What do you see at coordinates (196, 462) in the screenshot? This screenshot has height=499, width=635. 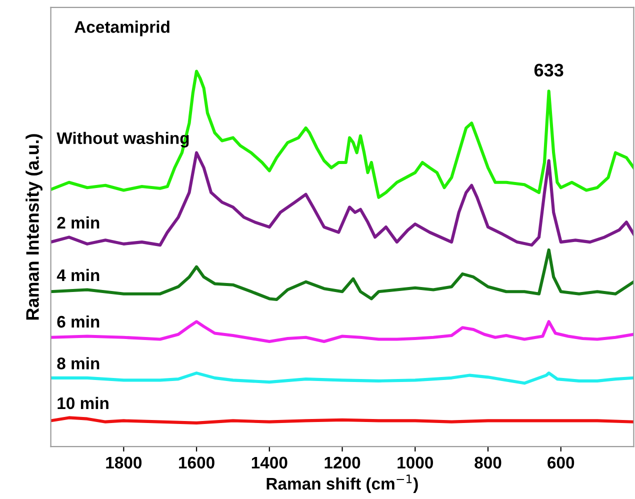 I see `x-tick-label: 1600` at bounding box center [196, 462].